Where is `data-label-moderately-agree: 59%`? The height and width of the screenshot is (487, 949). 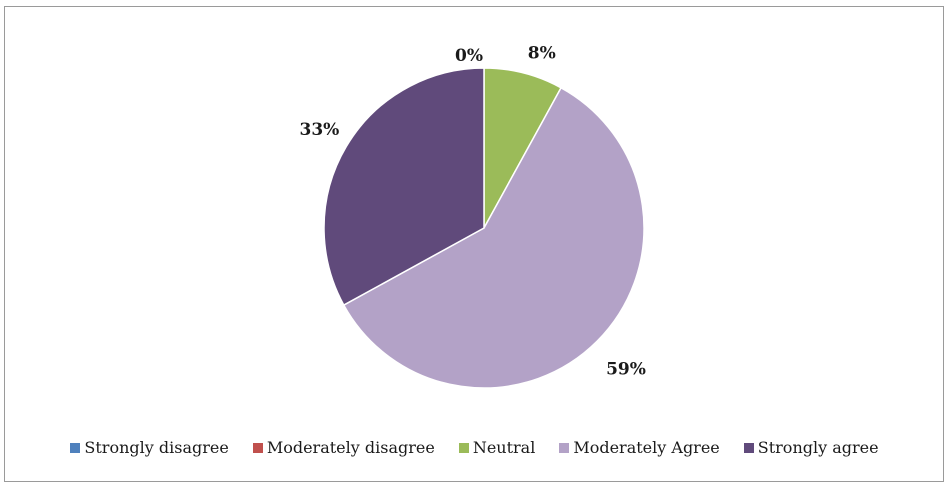
data-label-moderately-agree: 59% is located at coordinates (626, 370).